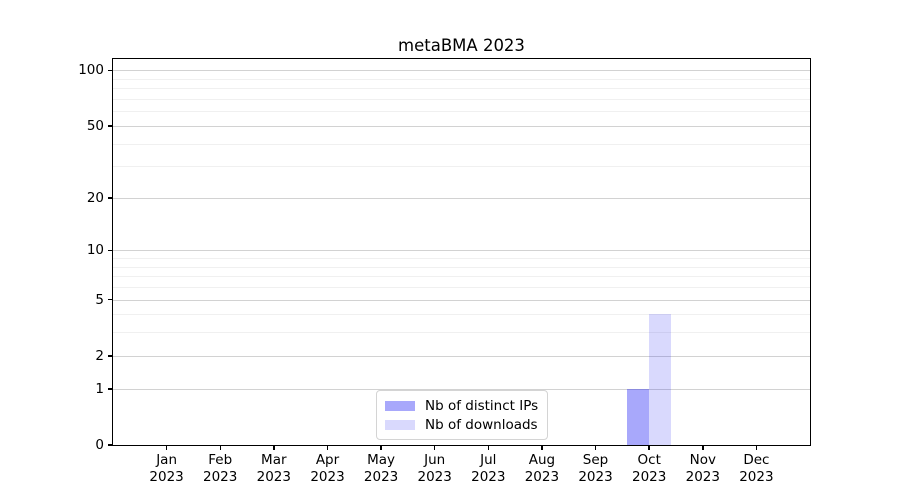  Describe the element at coordinates (756, 460) in the screenshot. I see `x-tick-month: Dec` at that location.